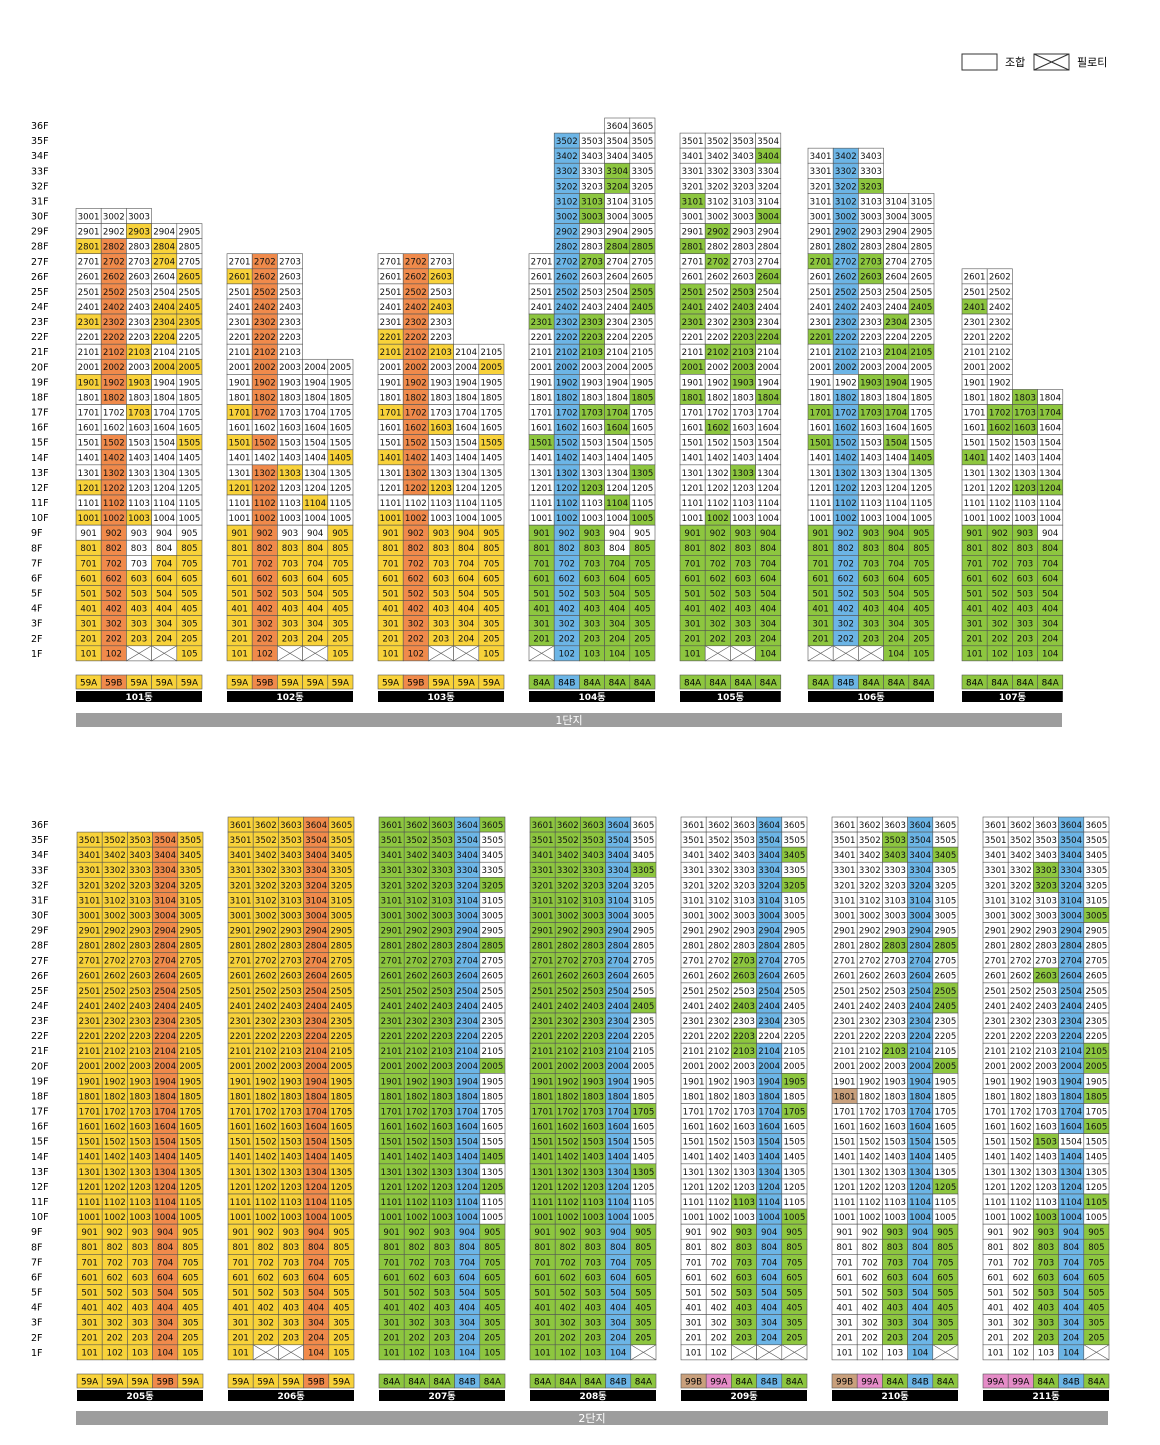 The height and width of the screenshot is (1445, 1160). Describe the element at coordinates (316, 1037) in the screenshot. I see `unit-number: 2204` at that location.